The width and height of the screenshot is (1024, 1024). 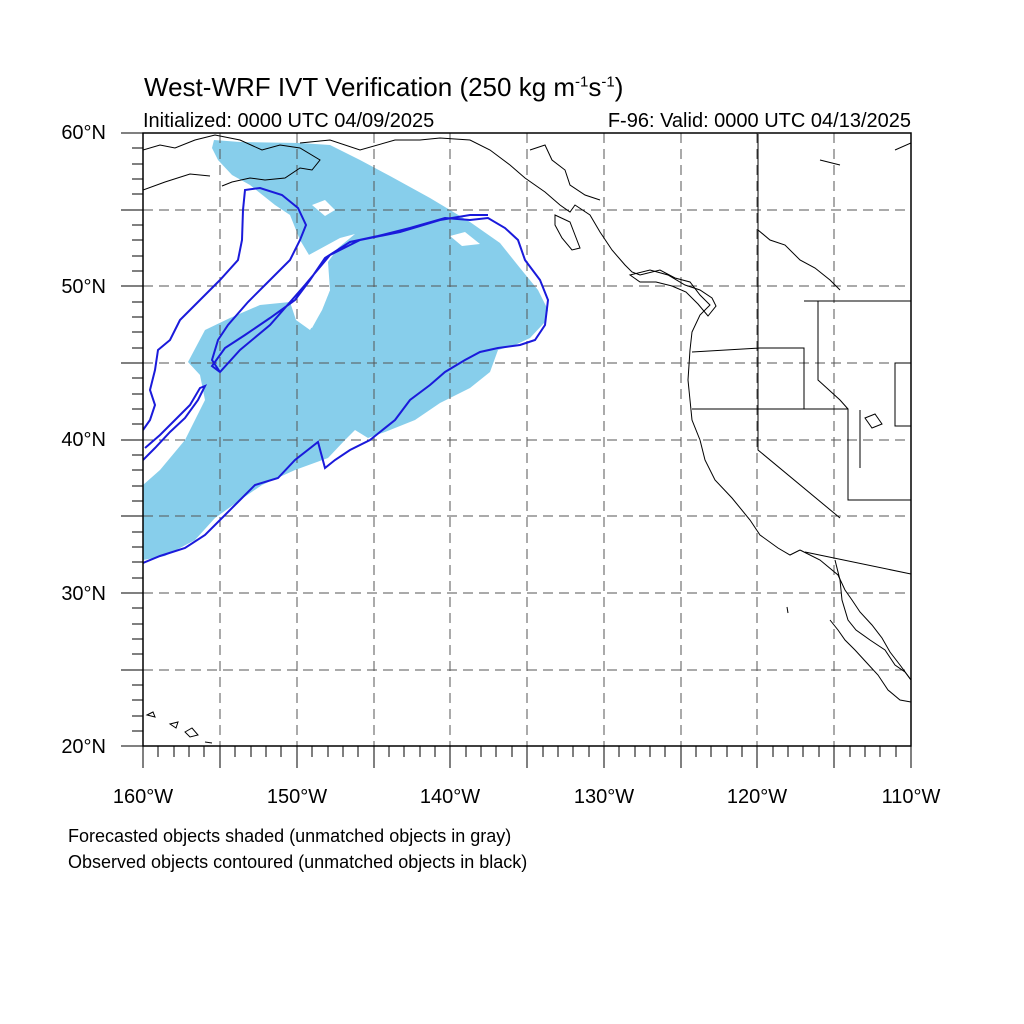 I want to click on lat-label-40: 40°N, so click(x=83, y=440).